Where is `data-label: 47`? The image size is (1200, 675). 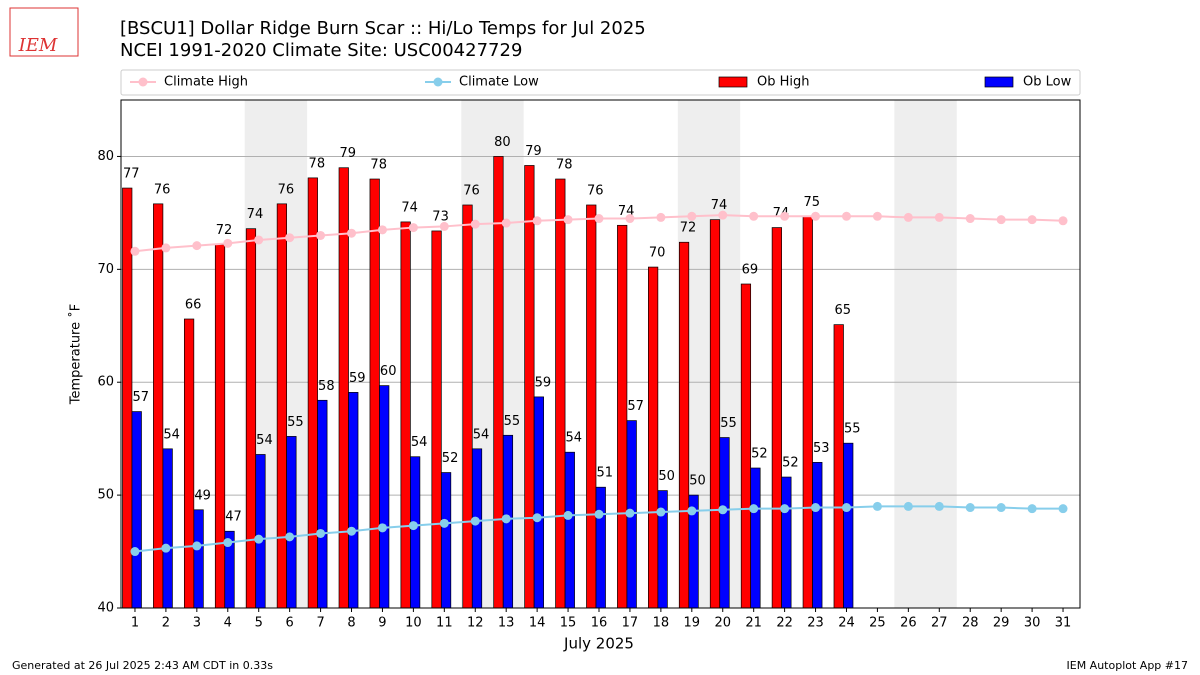 data-label: 47 is located at coordinates (233, 517).